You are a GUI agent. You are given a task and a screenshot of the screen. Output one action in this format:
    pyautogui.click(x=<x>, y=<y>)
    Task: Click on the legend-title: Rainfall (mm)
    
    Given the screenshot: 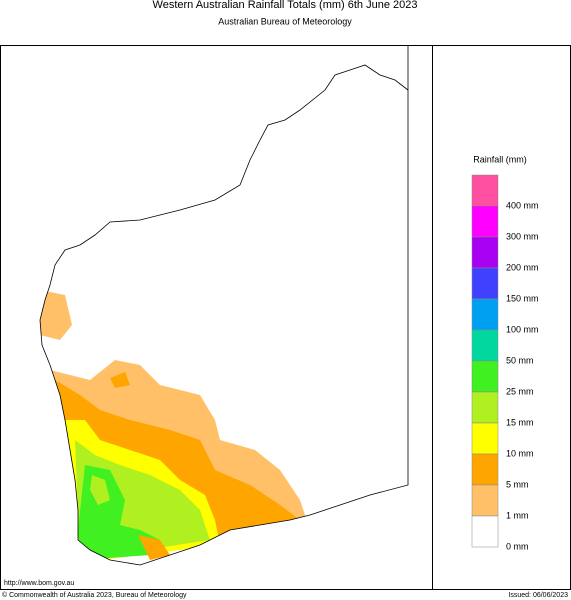 What is the action you would take?
    pyautogui.click(x=500, y=159)
    